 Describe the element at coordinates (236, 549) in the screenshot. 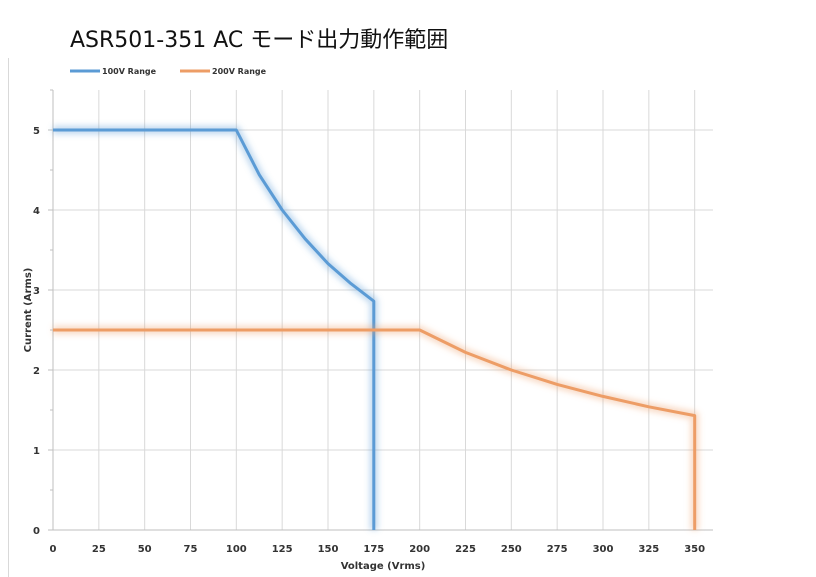

I see `x-tick-label: 100` at that location.